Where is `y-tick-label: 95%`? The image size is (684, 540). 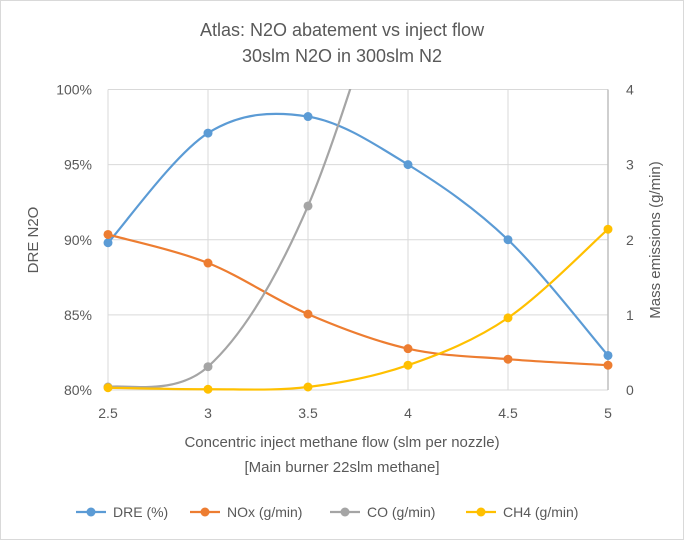 y-tick-label: 95% is located at coordinates (78, 165).